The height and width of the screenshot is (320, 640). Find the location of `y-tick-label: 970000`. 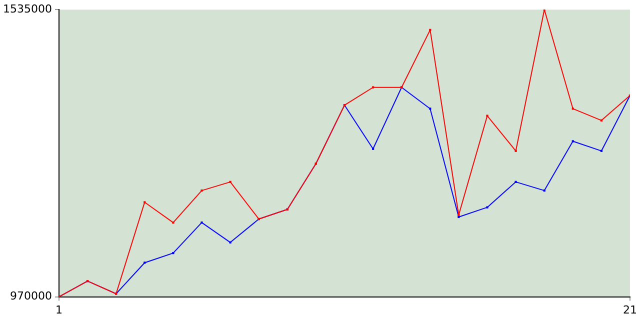

y-tick-label: 970000 is located at coordinates (31, 296).